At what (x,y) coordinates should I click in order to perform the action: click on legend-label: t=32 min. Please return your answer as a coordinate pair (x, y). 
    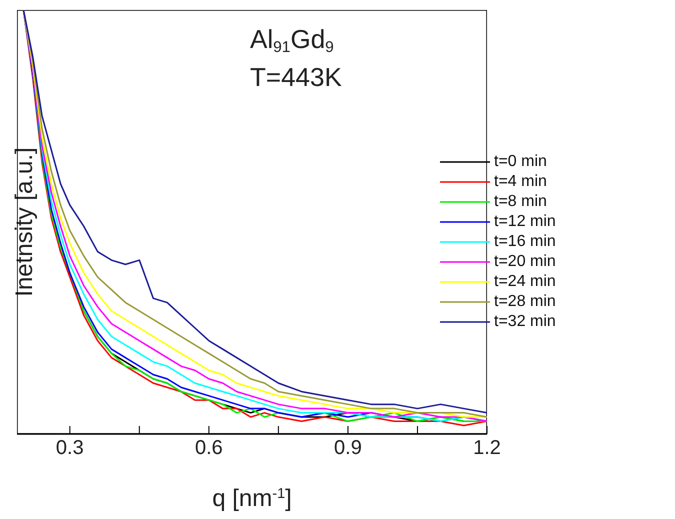
    Looking at the image, I should click on (525, 322).